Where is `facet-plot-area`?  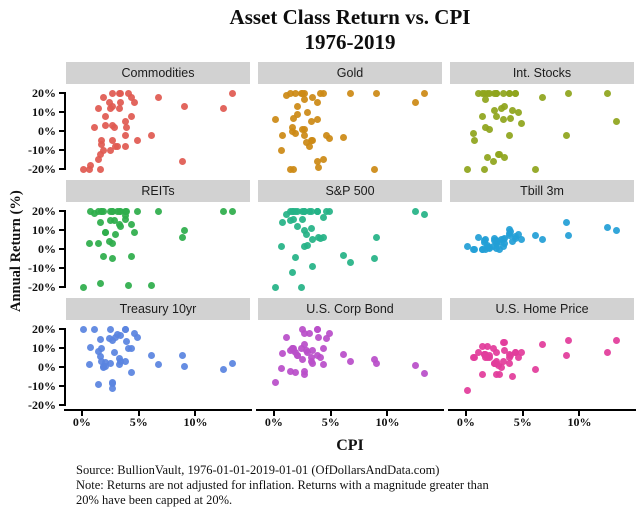 facet-plot-area is located at coordinates (350, 128).